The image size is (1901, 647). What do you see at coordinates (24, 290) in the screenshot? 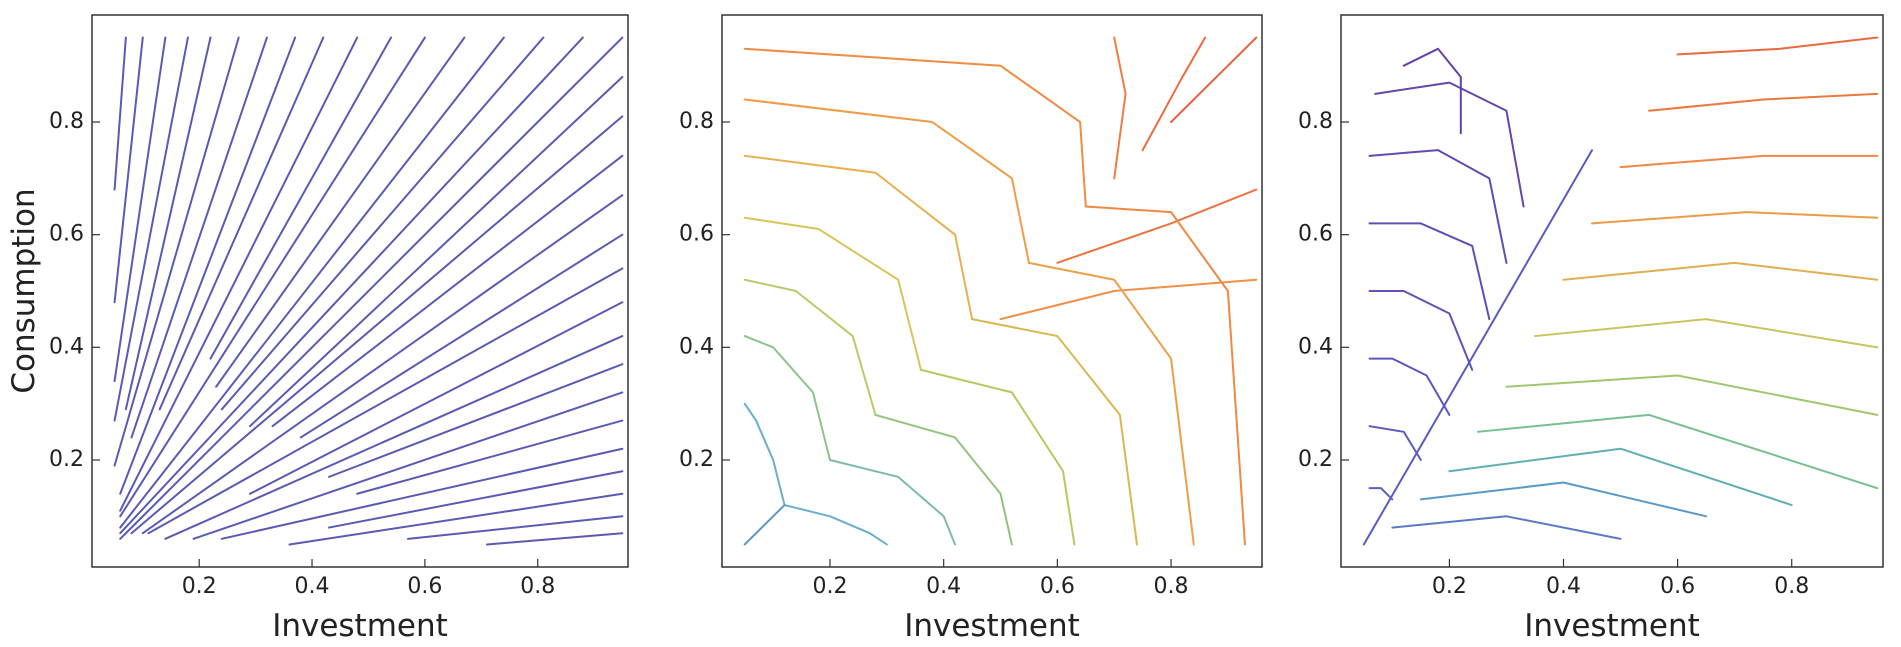
I see `y-axis-label: Consumption` at bounding box center [24, 290].